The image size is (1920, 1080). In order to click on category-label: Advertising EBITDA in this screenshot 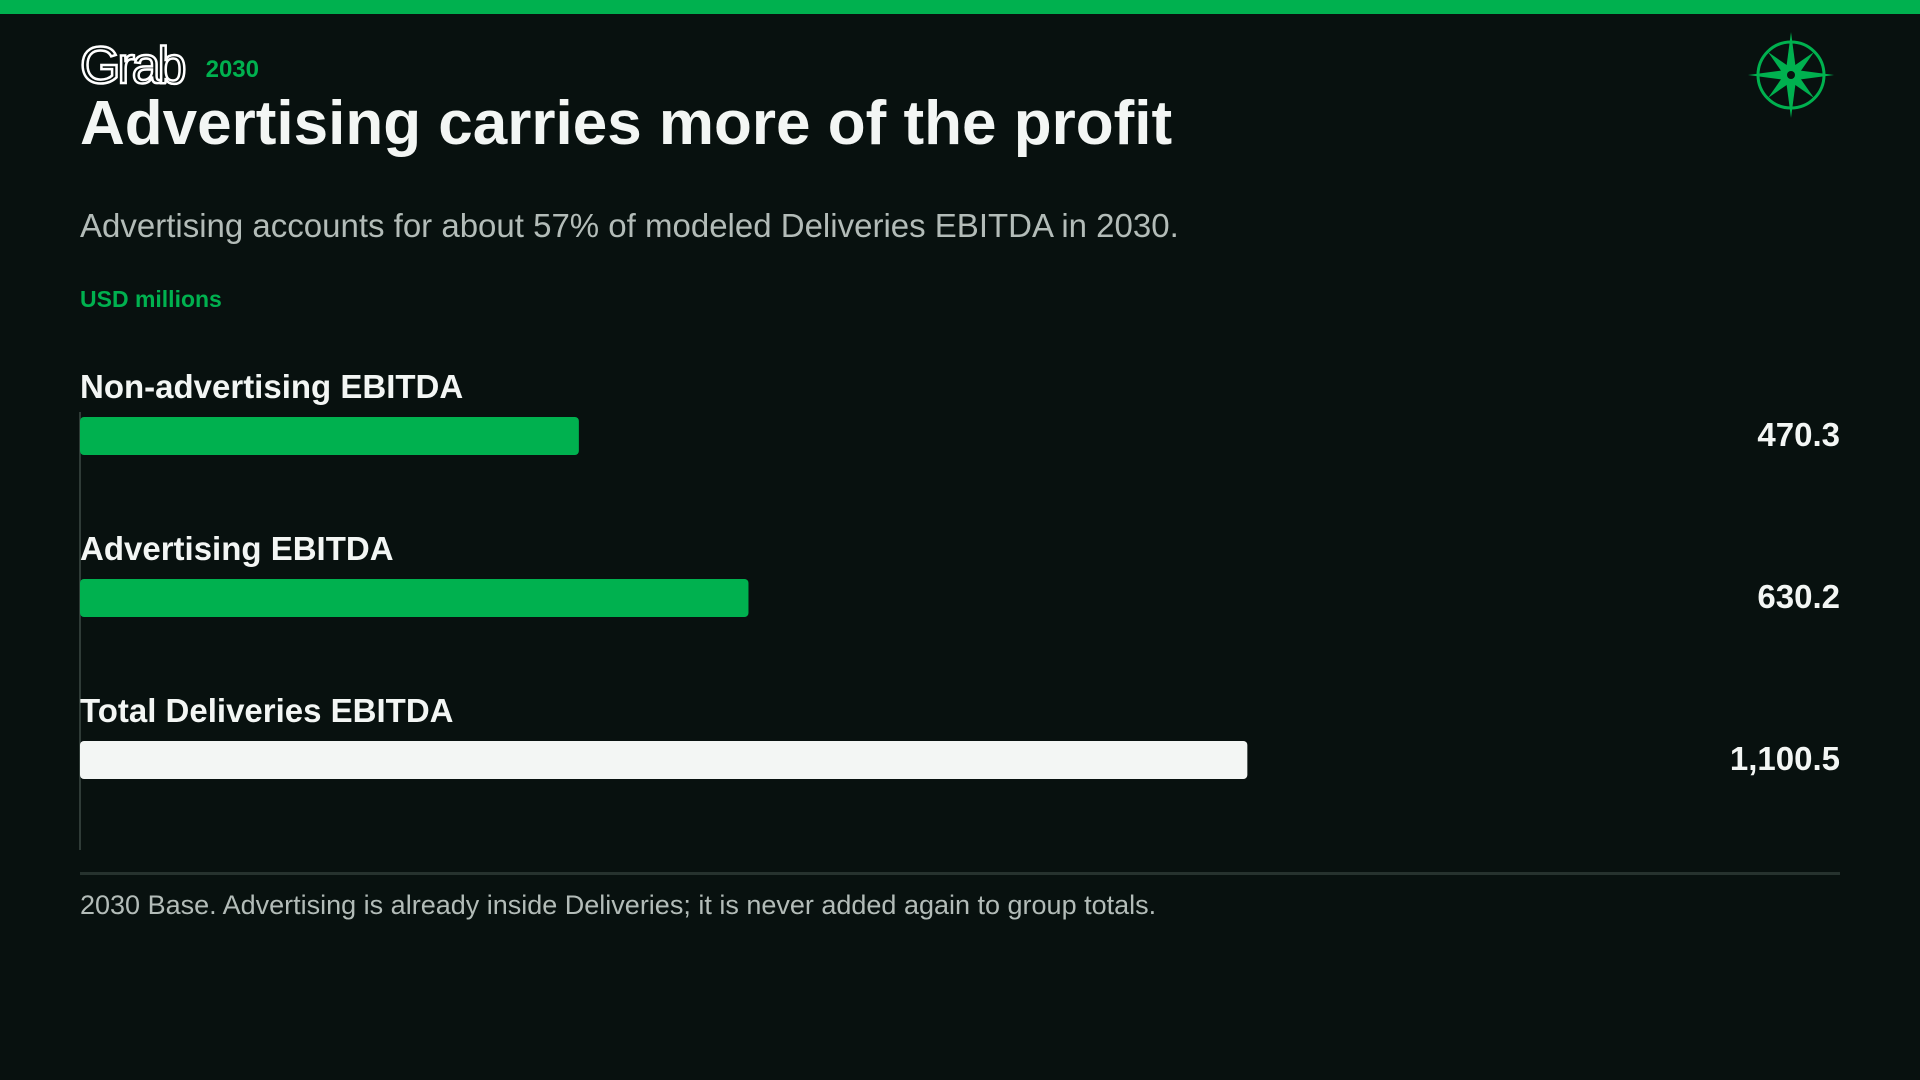, I will do `click(237, 548)`.